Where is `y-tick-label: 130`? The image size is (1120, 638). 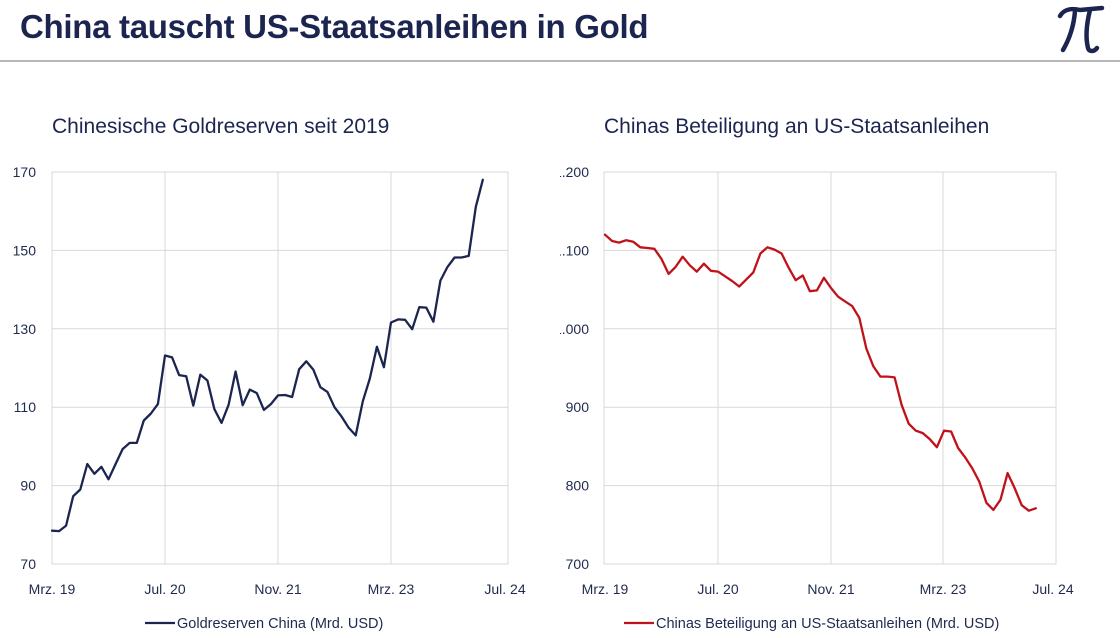
y-tick-label: 130 is located at coordinates (25, 329).